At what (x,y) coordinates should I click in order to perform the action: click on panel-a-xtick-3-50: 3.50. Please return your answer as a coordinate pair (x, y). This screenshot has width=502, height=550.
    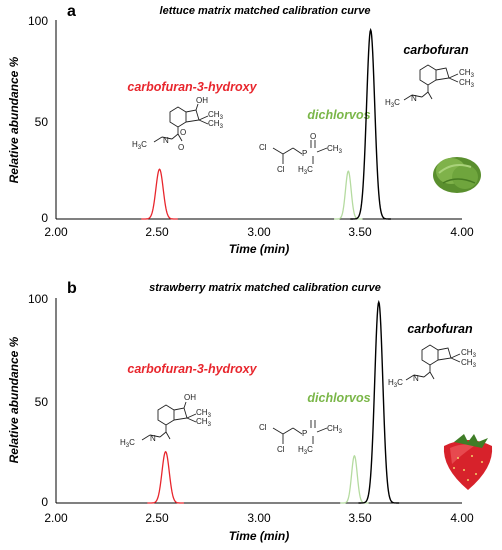
    Looking at the image, I should click on (360, 232).